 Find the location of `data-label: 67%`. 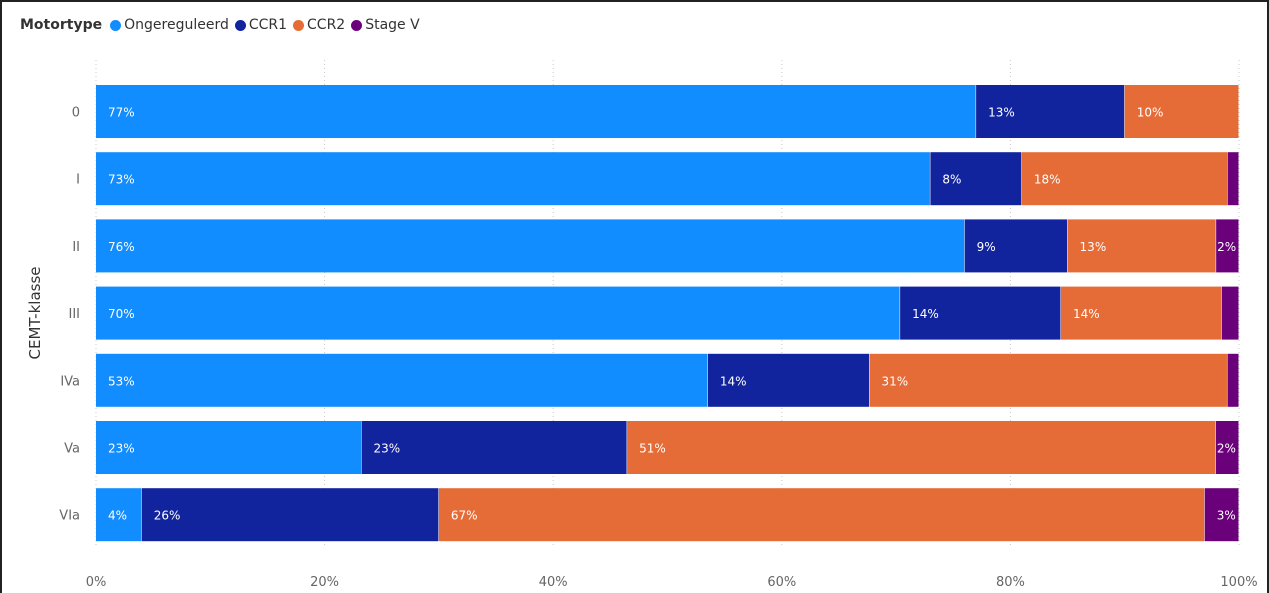

data-label: 67% is located at coordinates (464, 516).